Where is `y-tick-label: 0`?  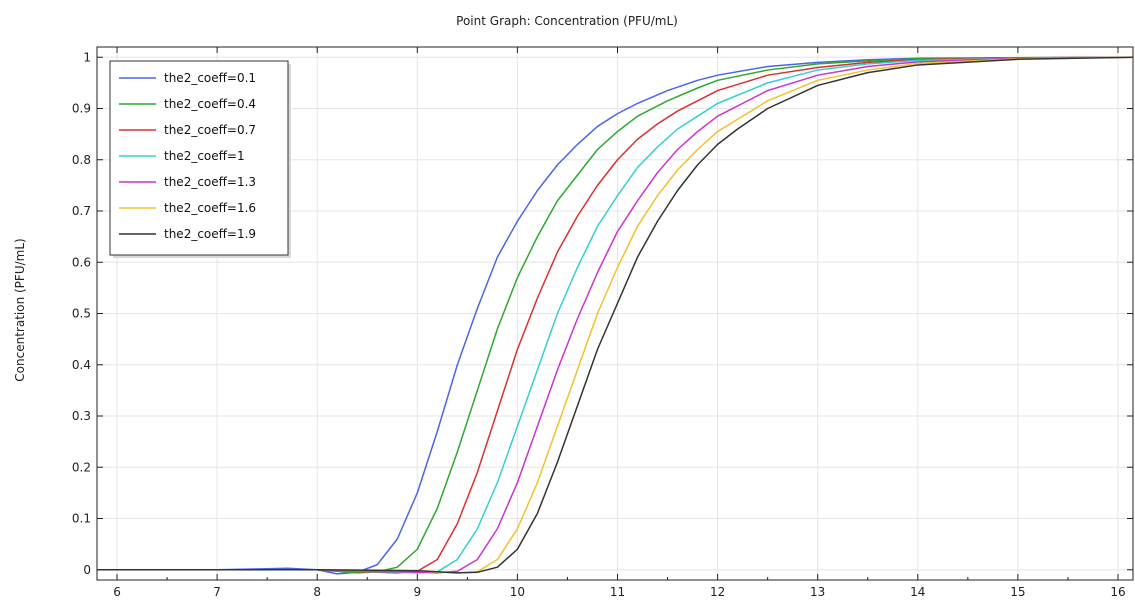 y-tick-label: 0 is located at coordinates (87, 570).